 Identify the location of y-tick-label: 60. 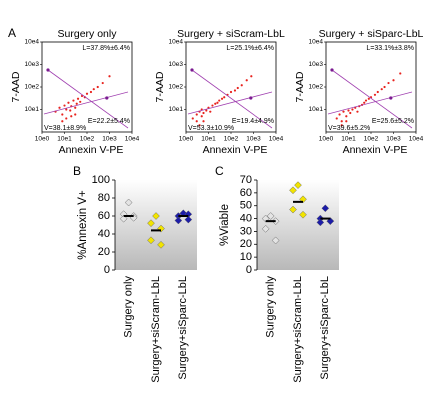
(246, 193).